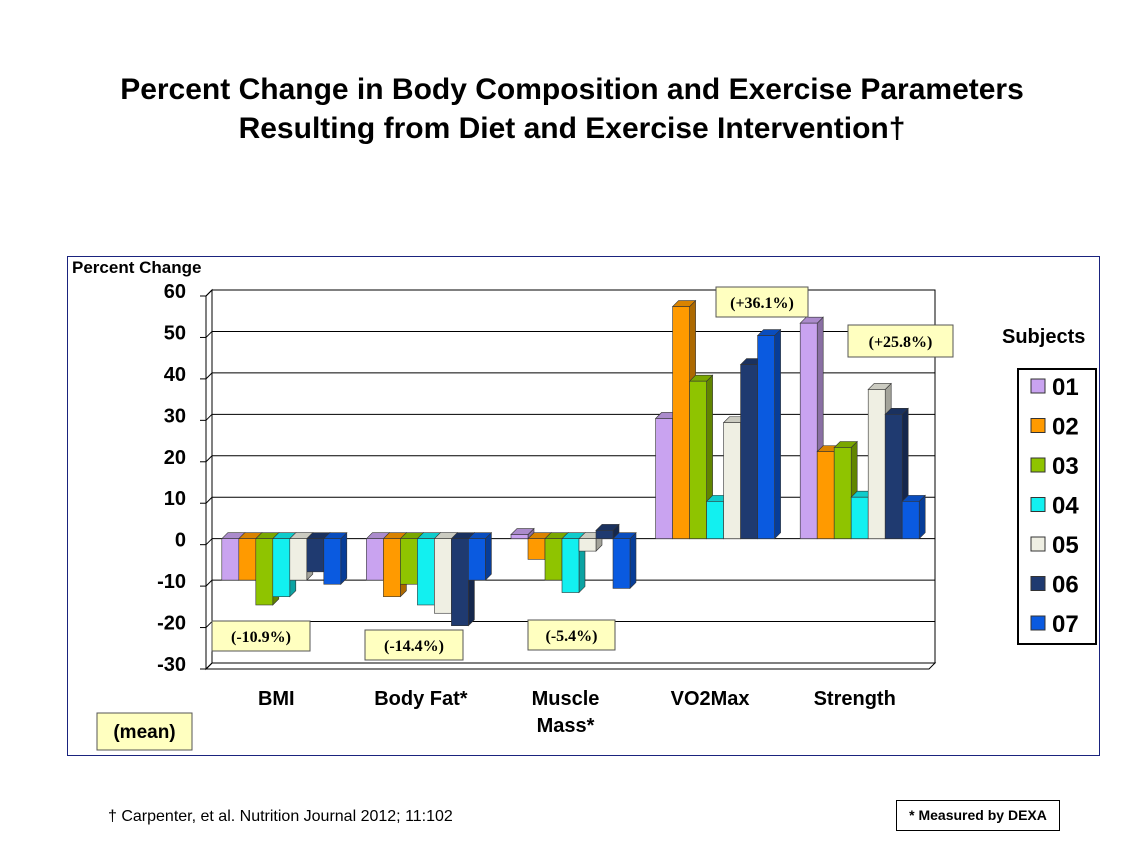 The width and height of the screenshot is (1144, 857). I want to click on mean-callout-label: (+36.1%), so click(762, 303).